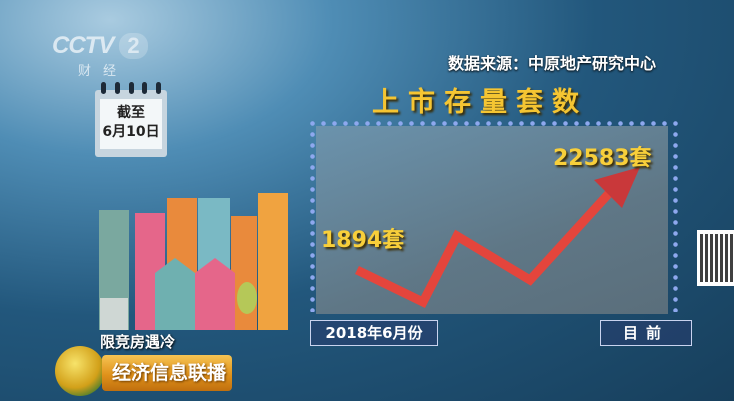 This screenshot has height=401, width=734. I want to click on buildings-illustration, so click(193, 261).